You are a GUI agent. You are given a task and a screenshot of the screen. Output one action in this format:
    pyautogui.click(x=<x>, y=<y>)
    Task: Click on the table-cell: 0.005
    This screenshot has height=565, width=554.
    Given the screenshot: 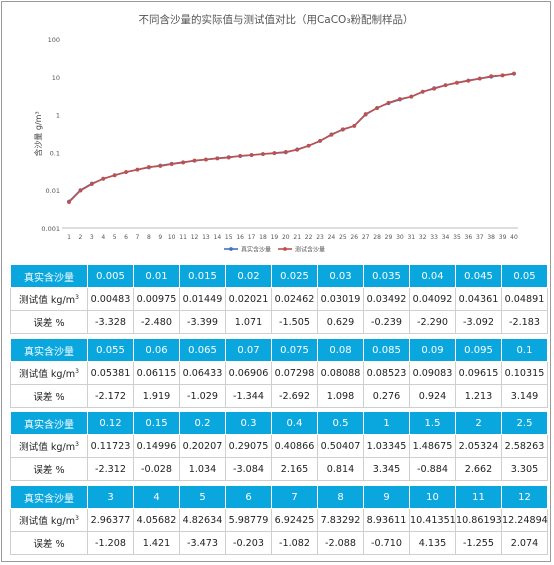 What is the action you would take?
    pyautogui.click(x=110, y=276)
    